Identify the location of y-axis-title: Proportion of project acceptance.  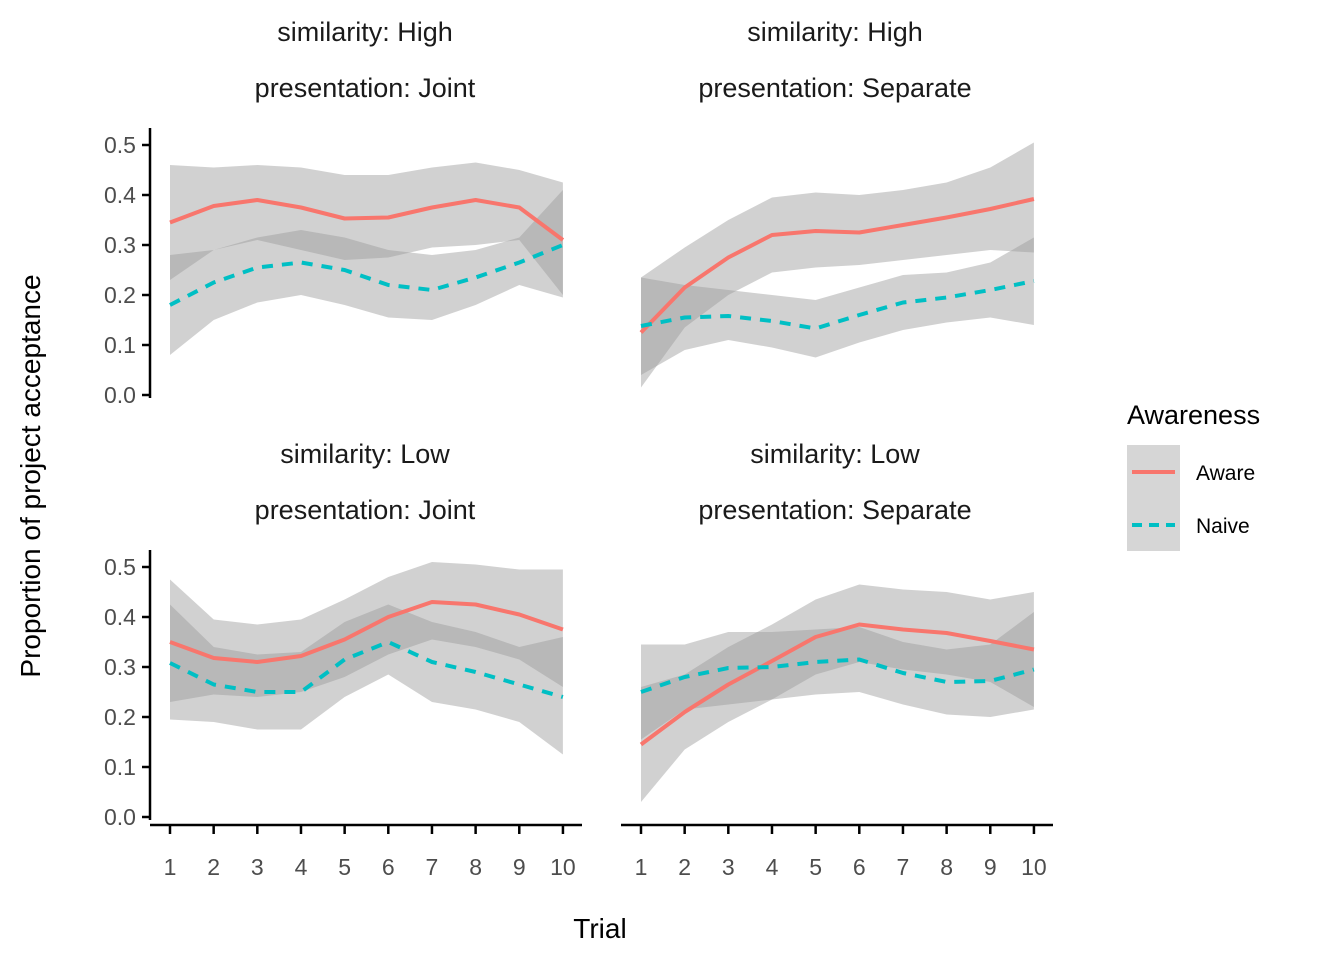
(30, 475).